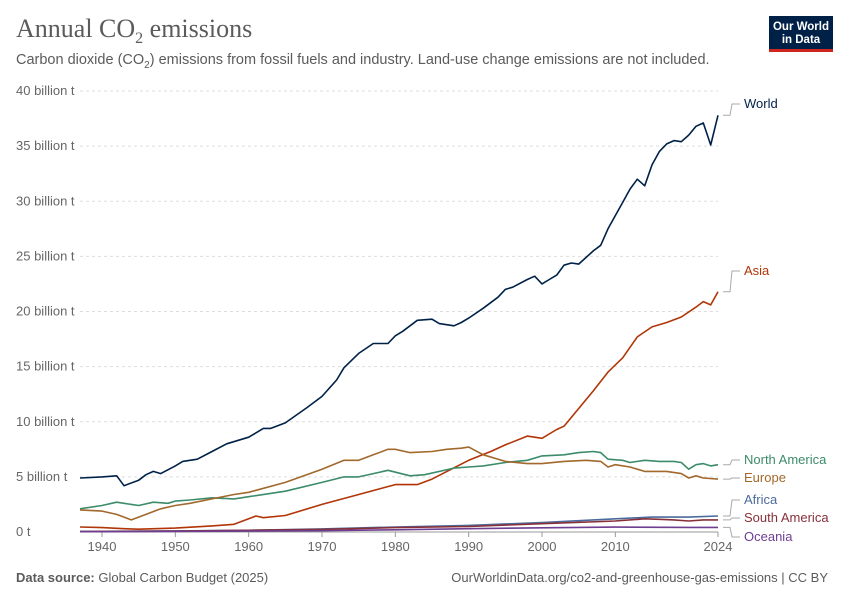  I want to click on legend-label-south-america: South America, so click(786, 517).